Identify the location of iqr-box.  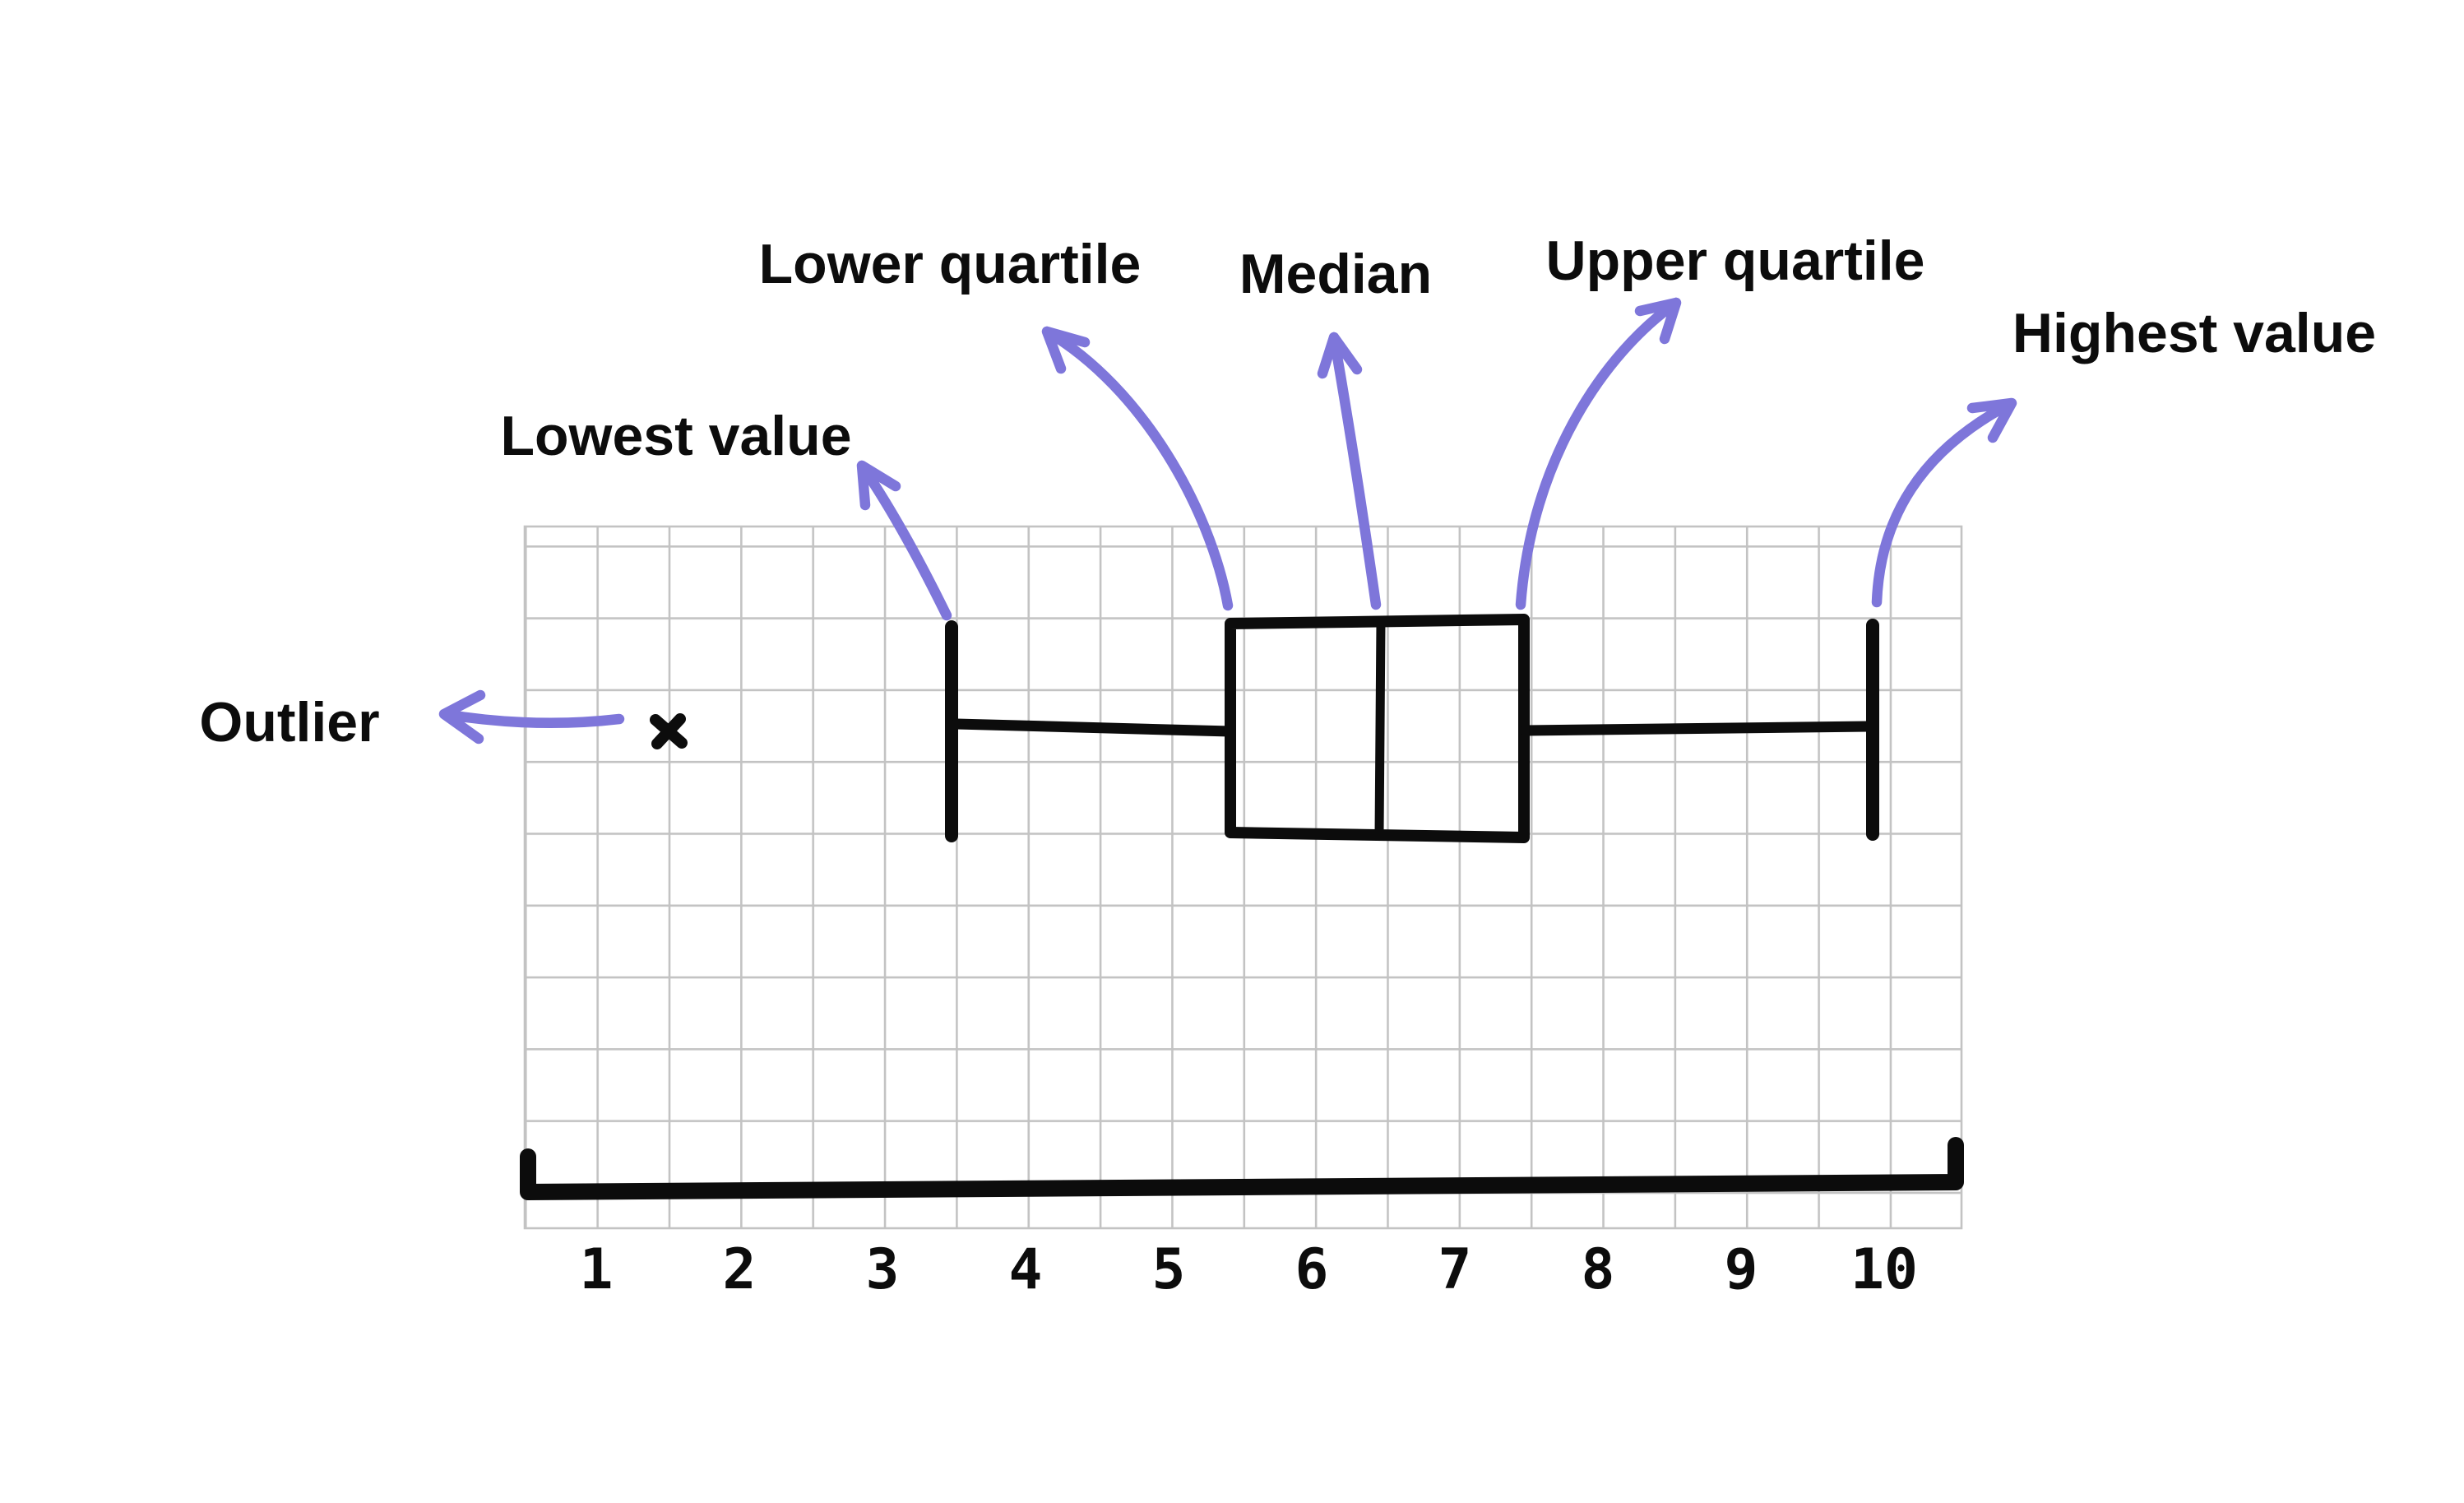
(1377, 728).